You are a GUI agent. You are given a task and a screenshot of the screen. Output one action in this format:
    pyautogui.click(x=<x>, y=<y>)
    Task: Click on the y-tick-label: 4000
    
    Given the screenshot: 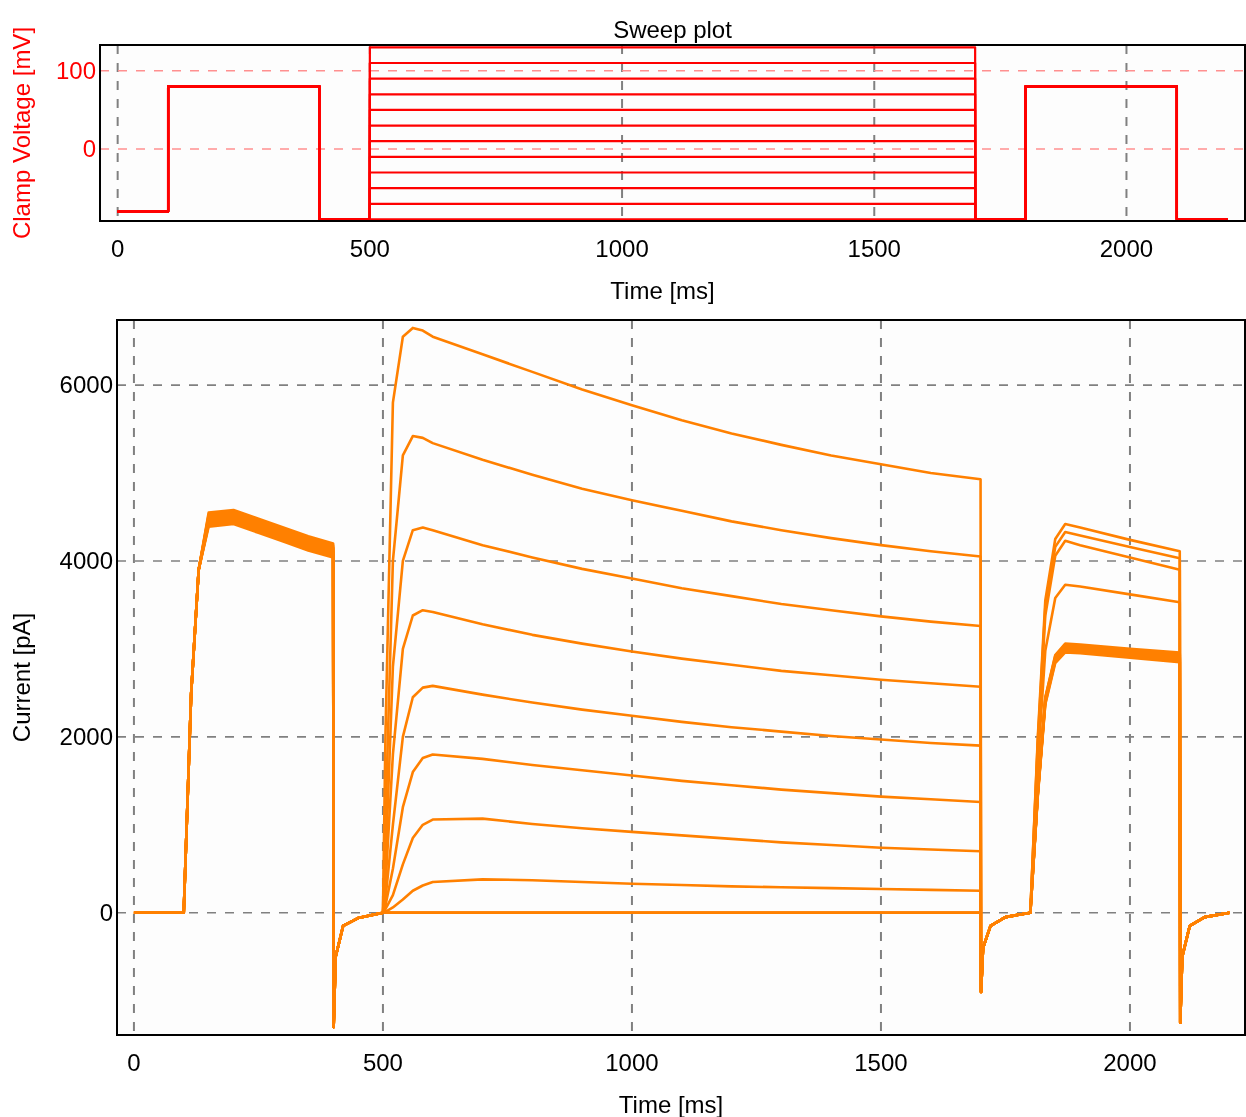 What is the action you would take?
    pyautogui.click(x=86, y=560)
    